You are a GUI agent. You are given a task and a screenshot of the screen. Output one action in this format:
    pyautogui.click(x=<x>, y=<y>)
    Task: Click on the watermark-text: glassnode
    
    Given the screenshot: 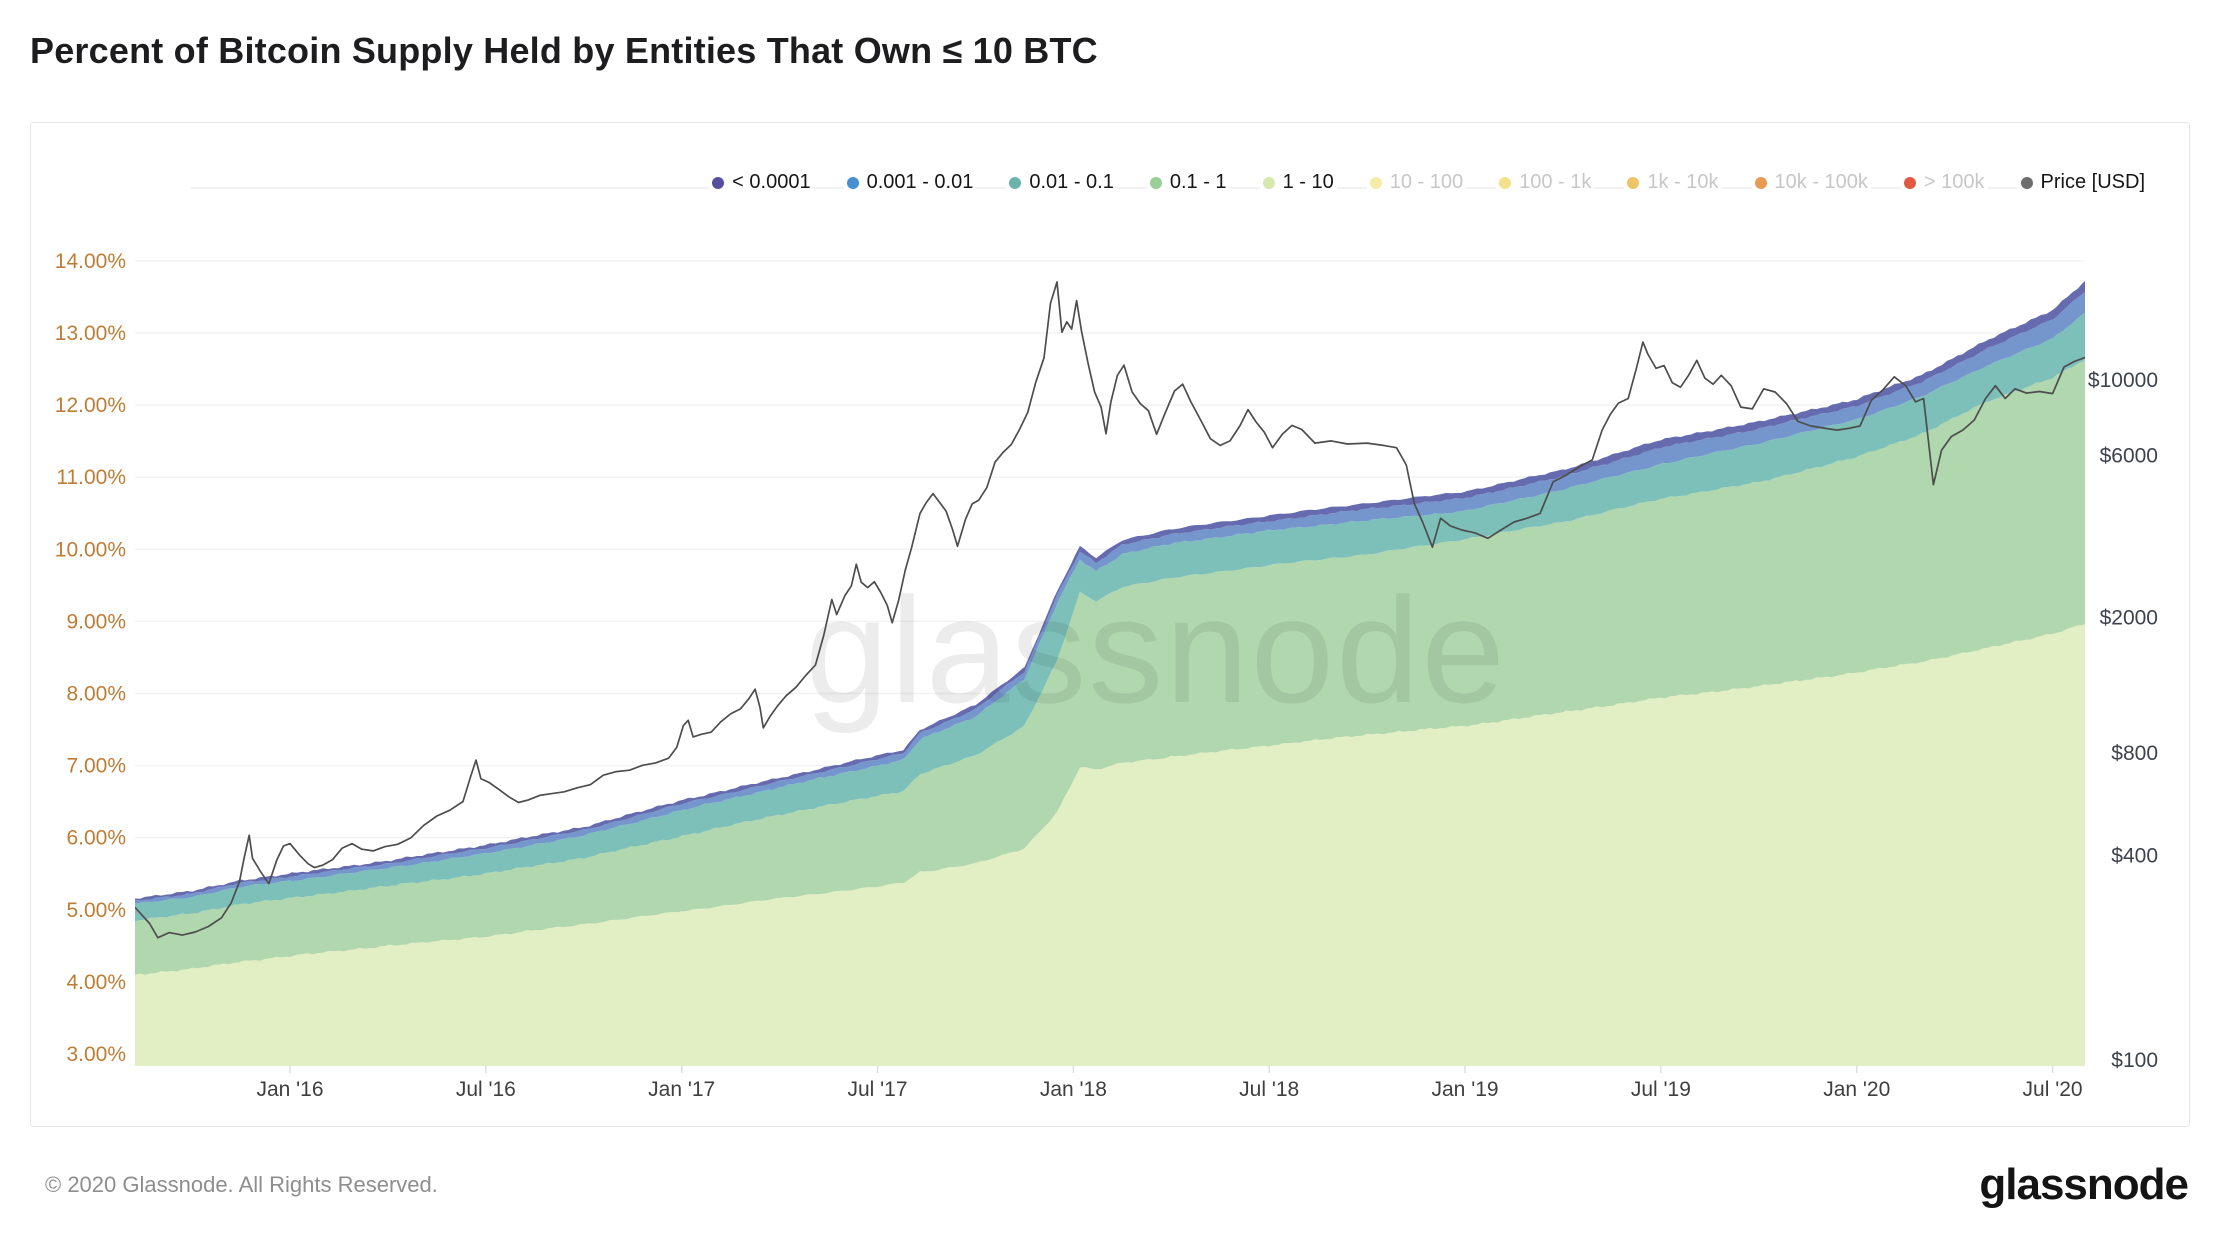 What is the action you would take?
    pyautogui.click(x=1156, y=650)
    